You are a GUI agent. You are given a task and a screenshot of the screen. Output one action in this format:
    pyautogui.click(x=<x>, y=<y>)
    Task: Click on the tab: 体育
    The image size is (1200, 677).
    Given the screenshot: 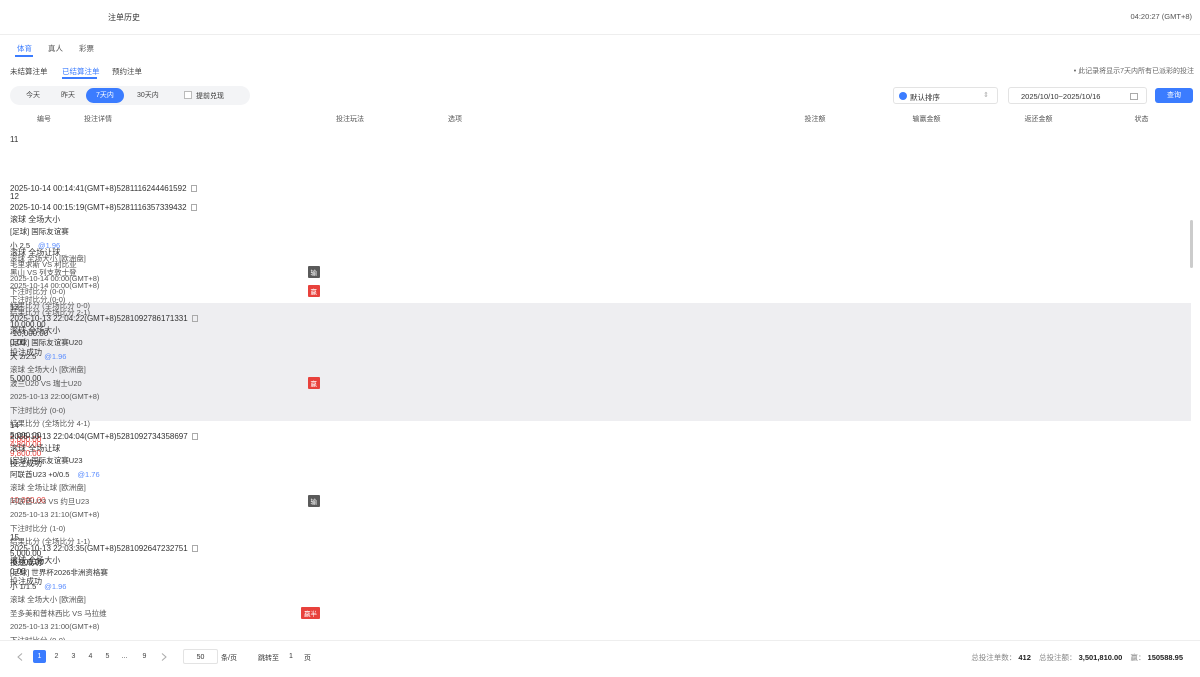 What is the action you would take?
    pyautogui.click(x=24, y=48)
    